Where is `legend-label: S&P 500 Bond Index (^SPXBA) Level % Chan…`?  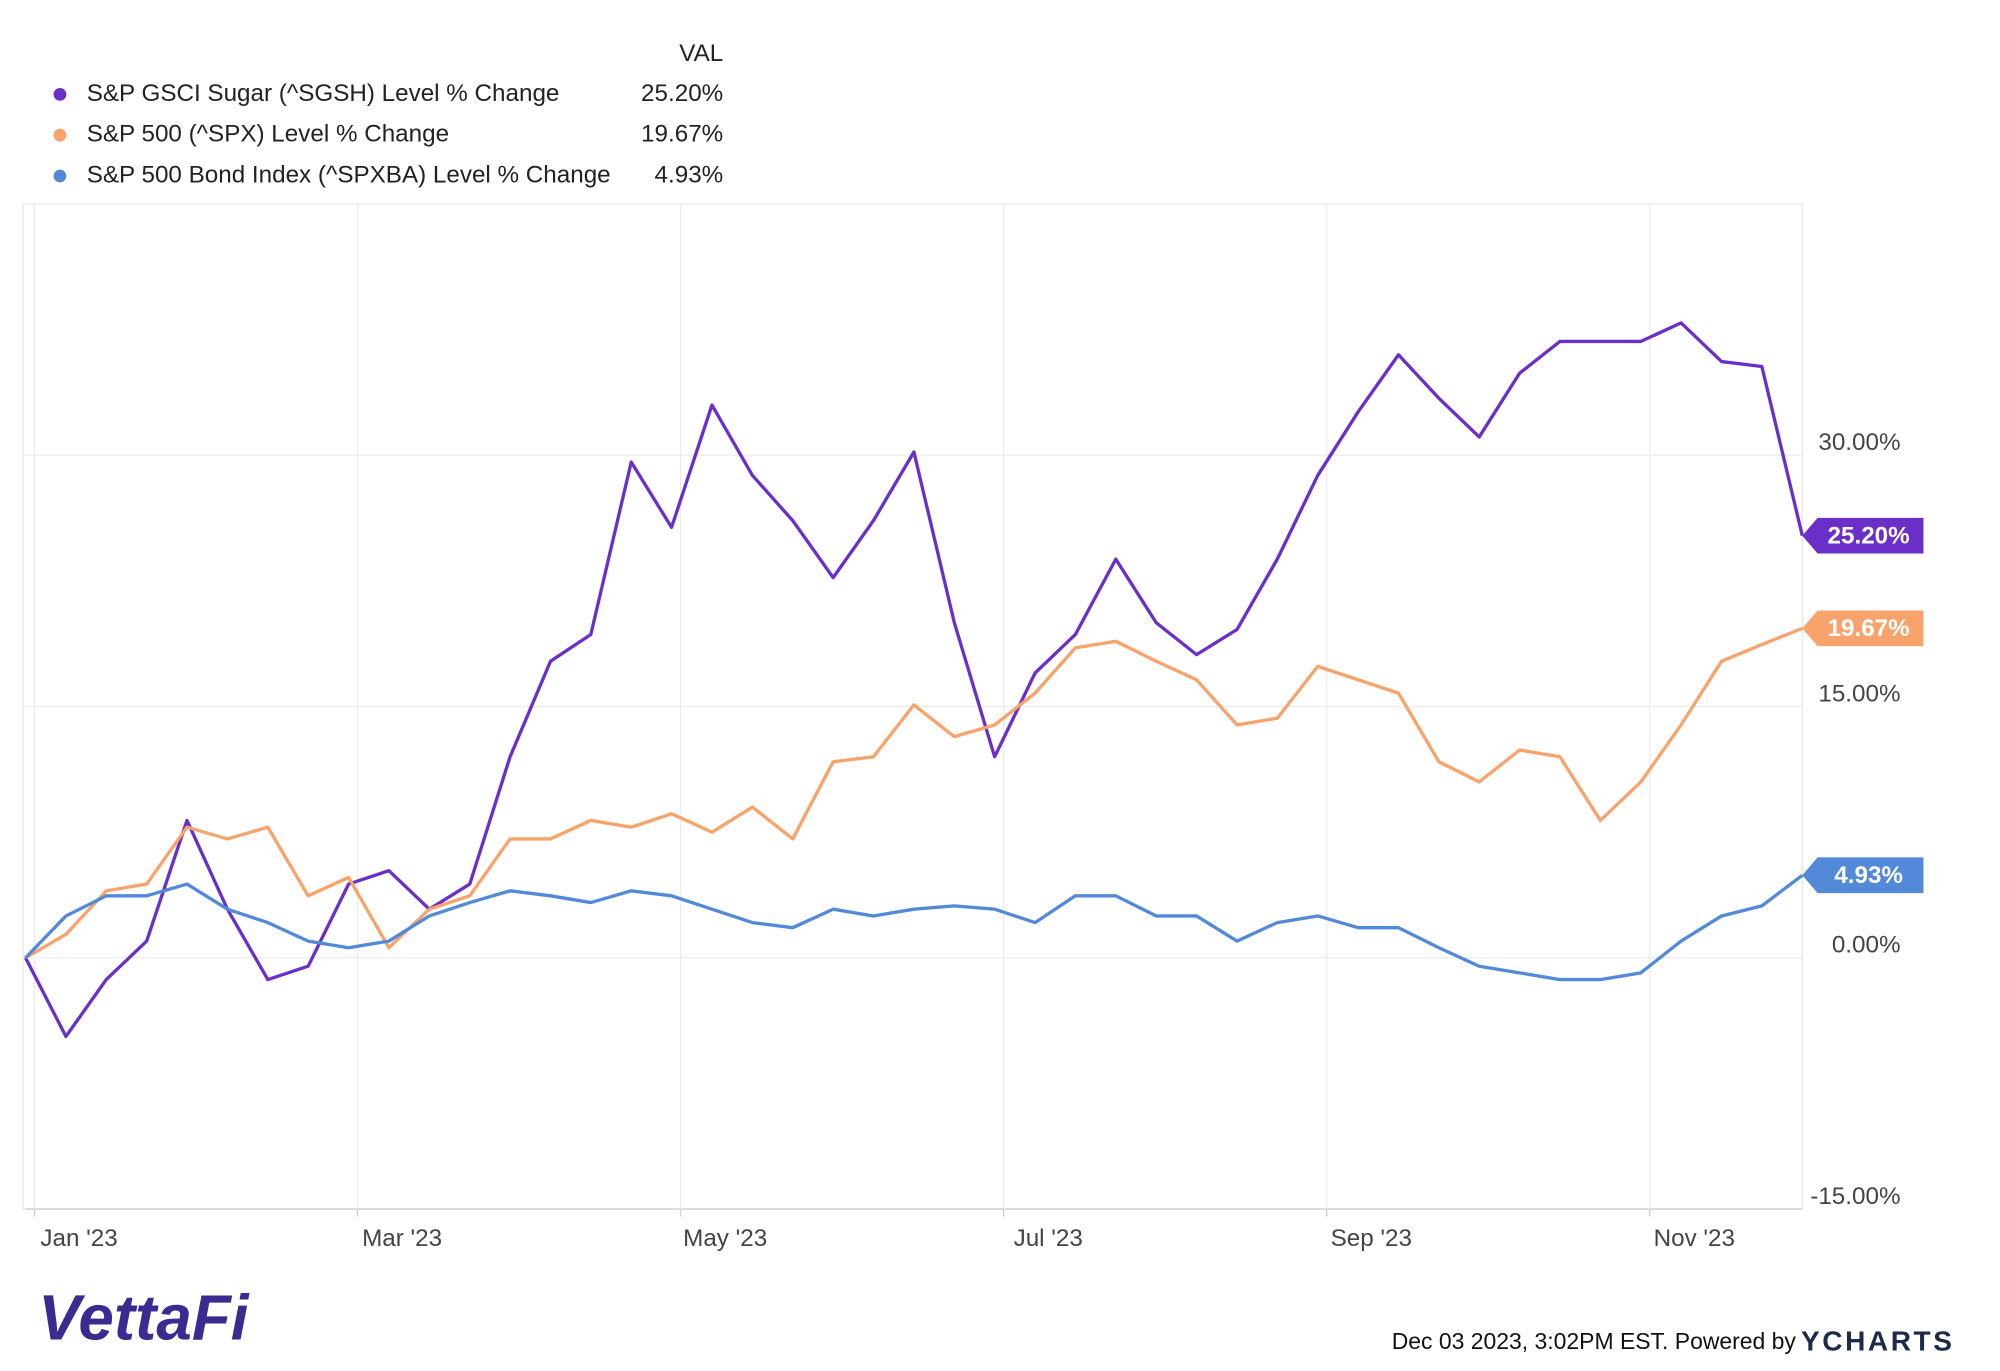 legend-label: S&P 500 Bond Index (^SPXBA) Level % Chan… is located at coordinates (349, 174).